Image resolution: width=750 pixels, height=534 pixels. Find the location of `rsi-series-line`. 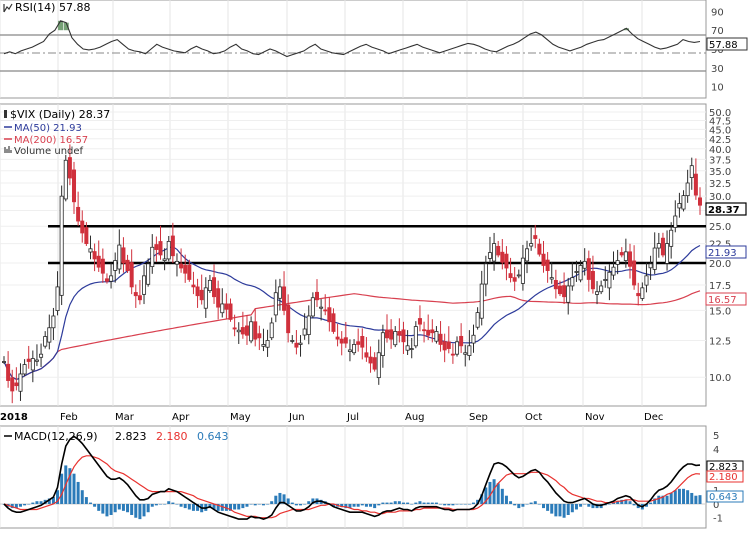

rsi-series-line is located at coordinates (352, 39).